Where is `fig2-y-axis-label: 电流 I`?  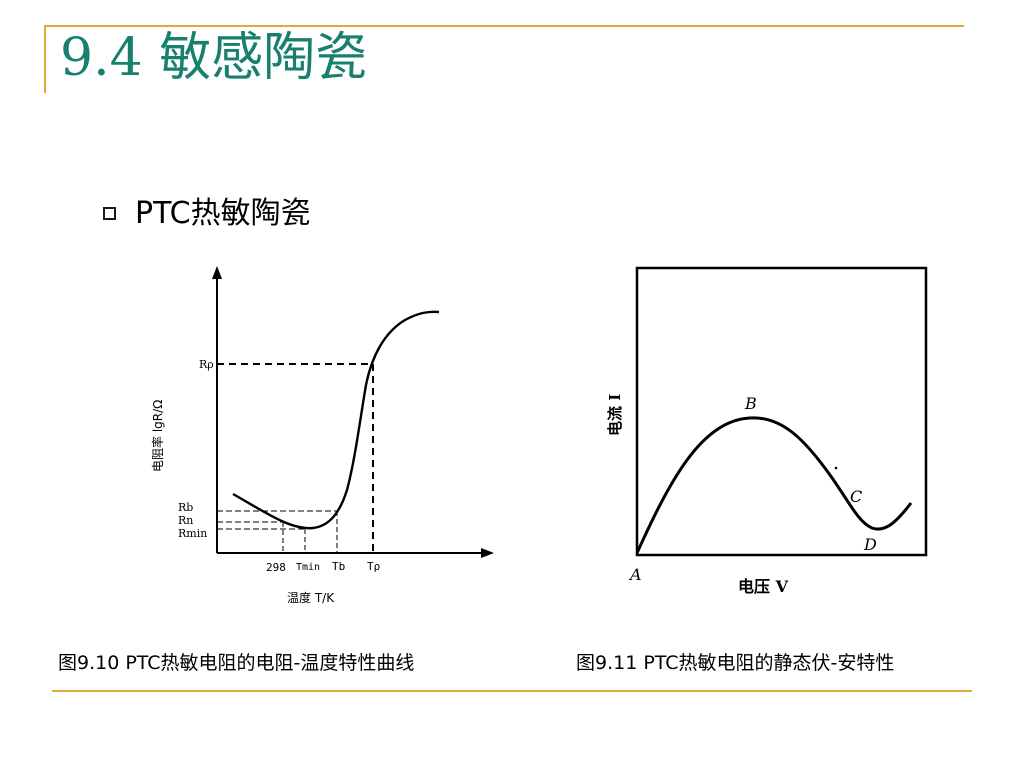
fig2-y-axis-label: 电流 I is located at coordinates (615, 415).